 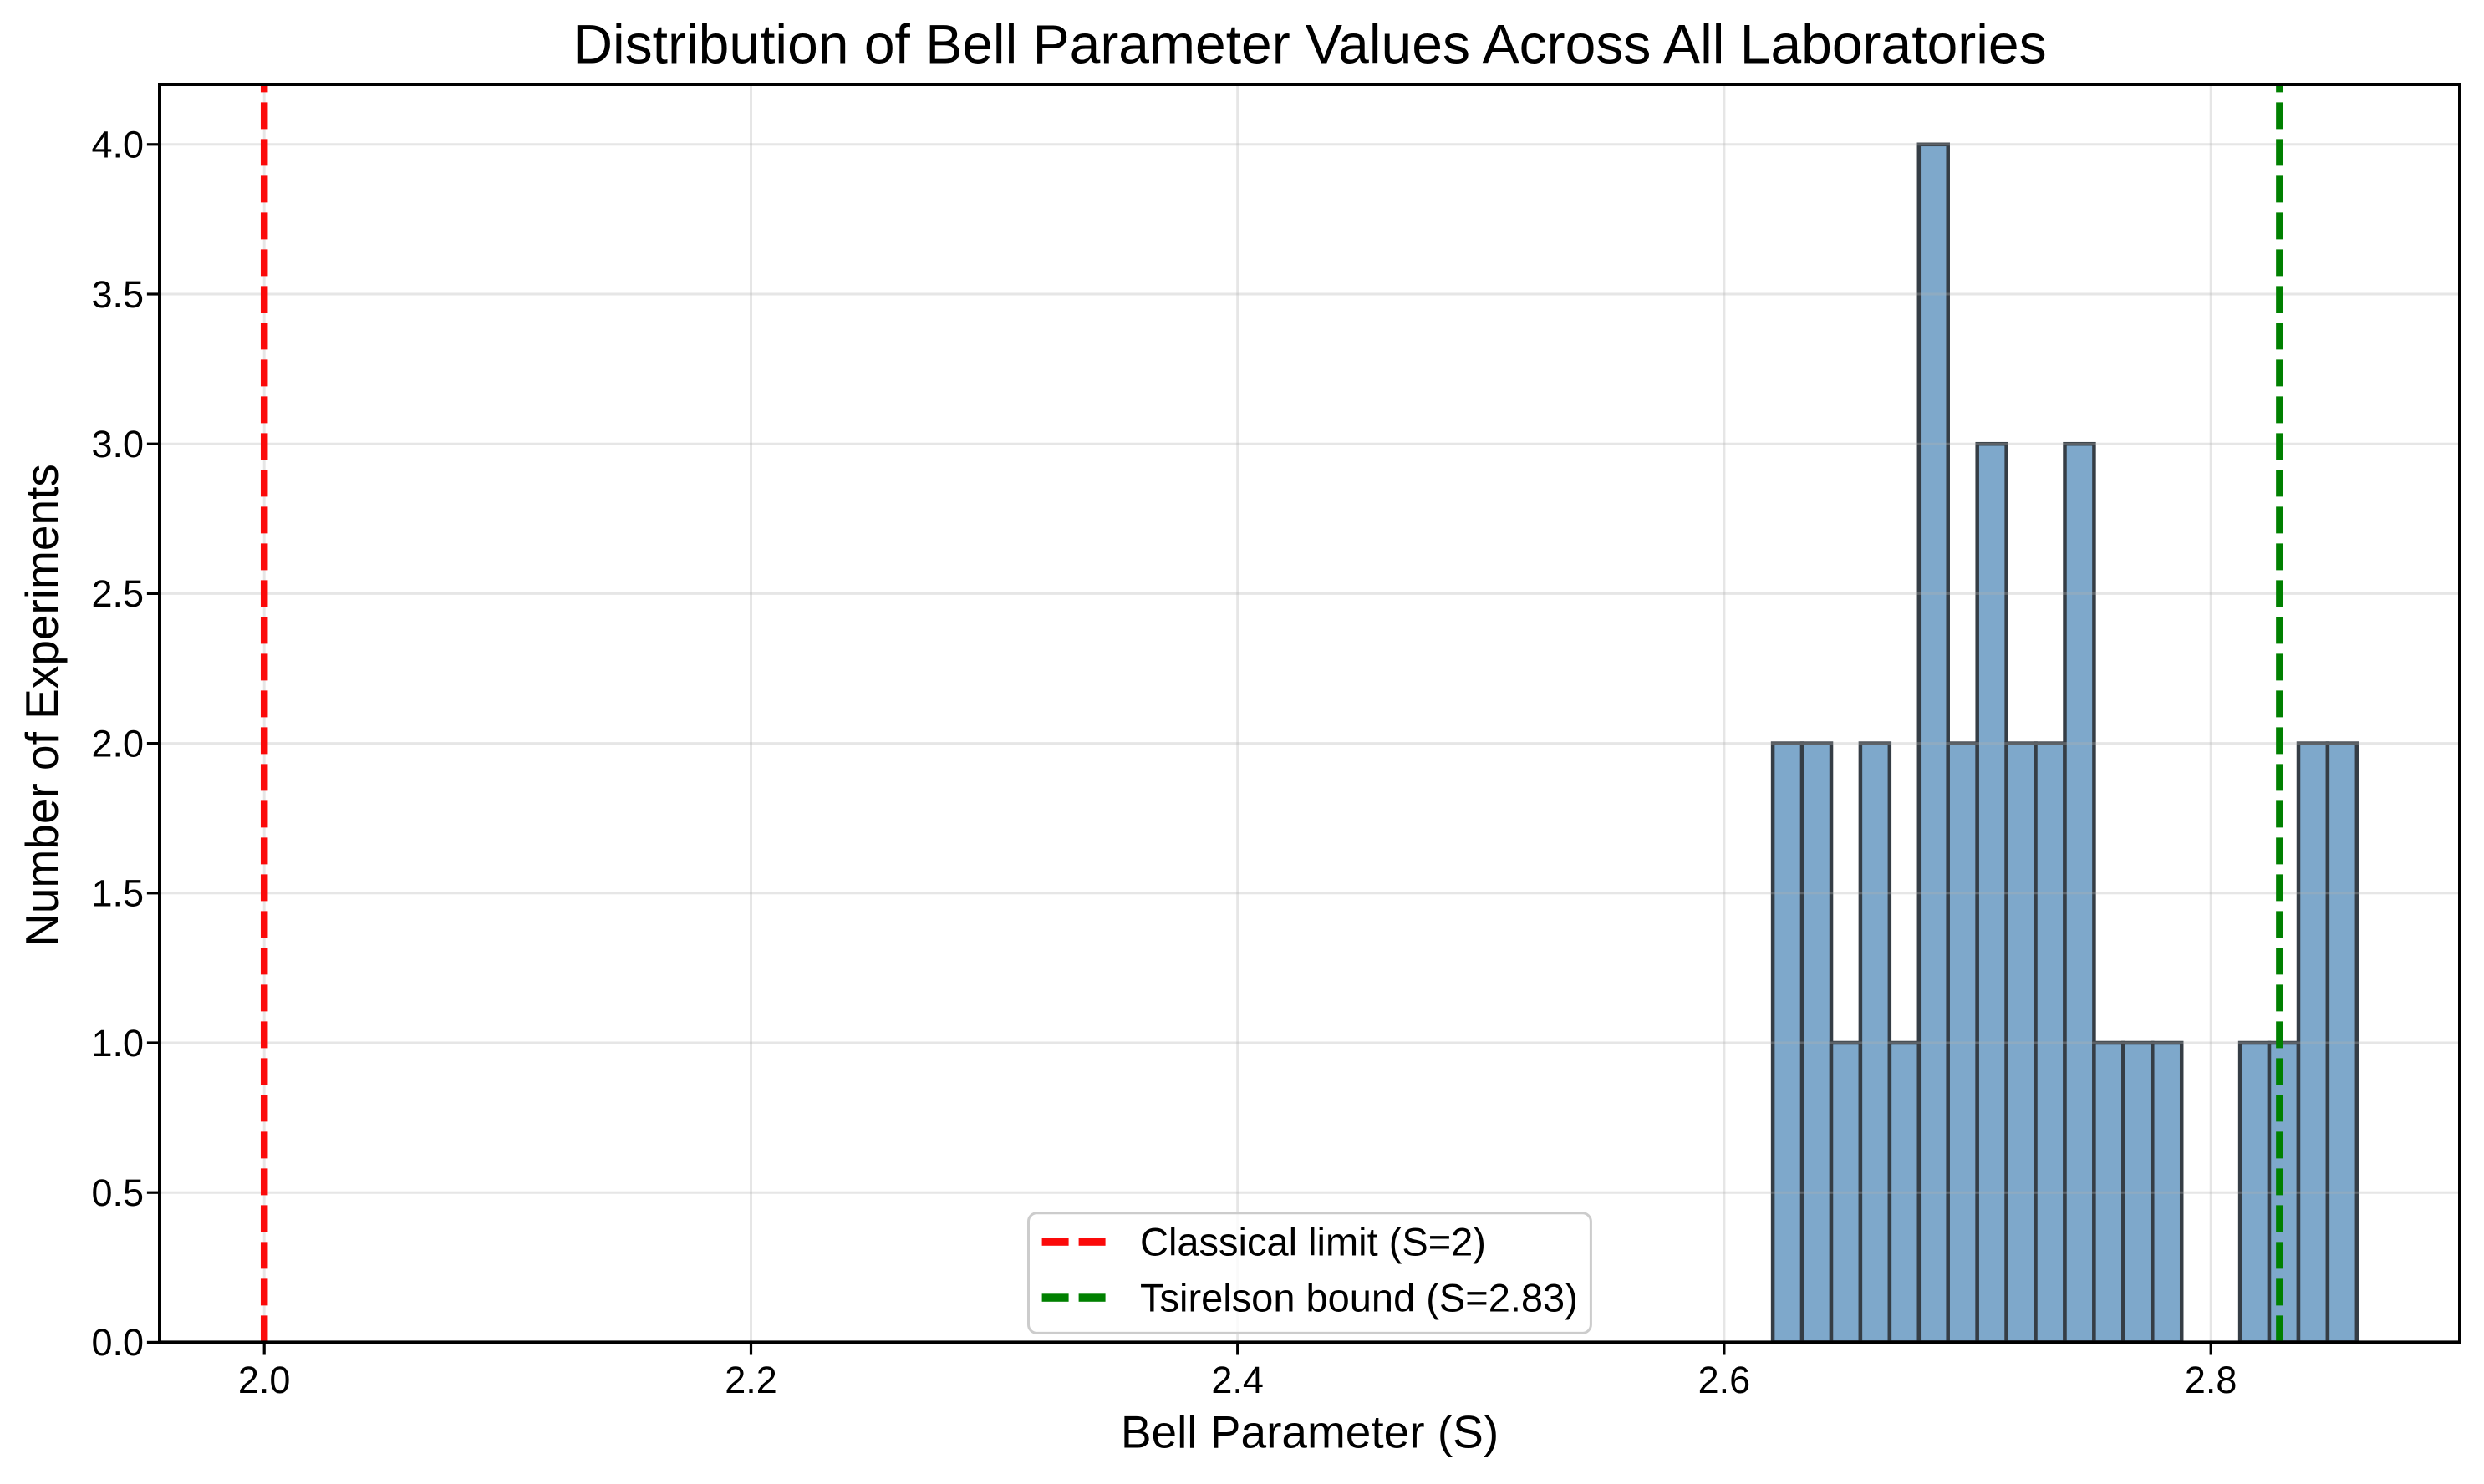 I want to click on svg-text: 3.0, so click(x=118, y=444).